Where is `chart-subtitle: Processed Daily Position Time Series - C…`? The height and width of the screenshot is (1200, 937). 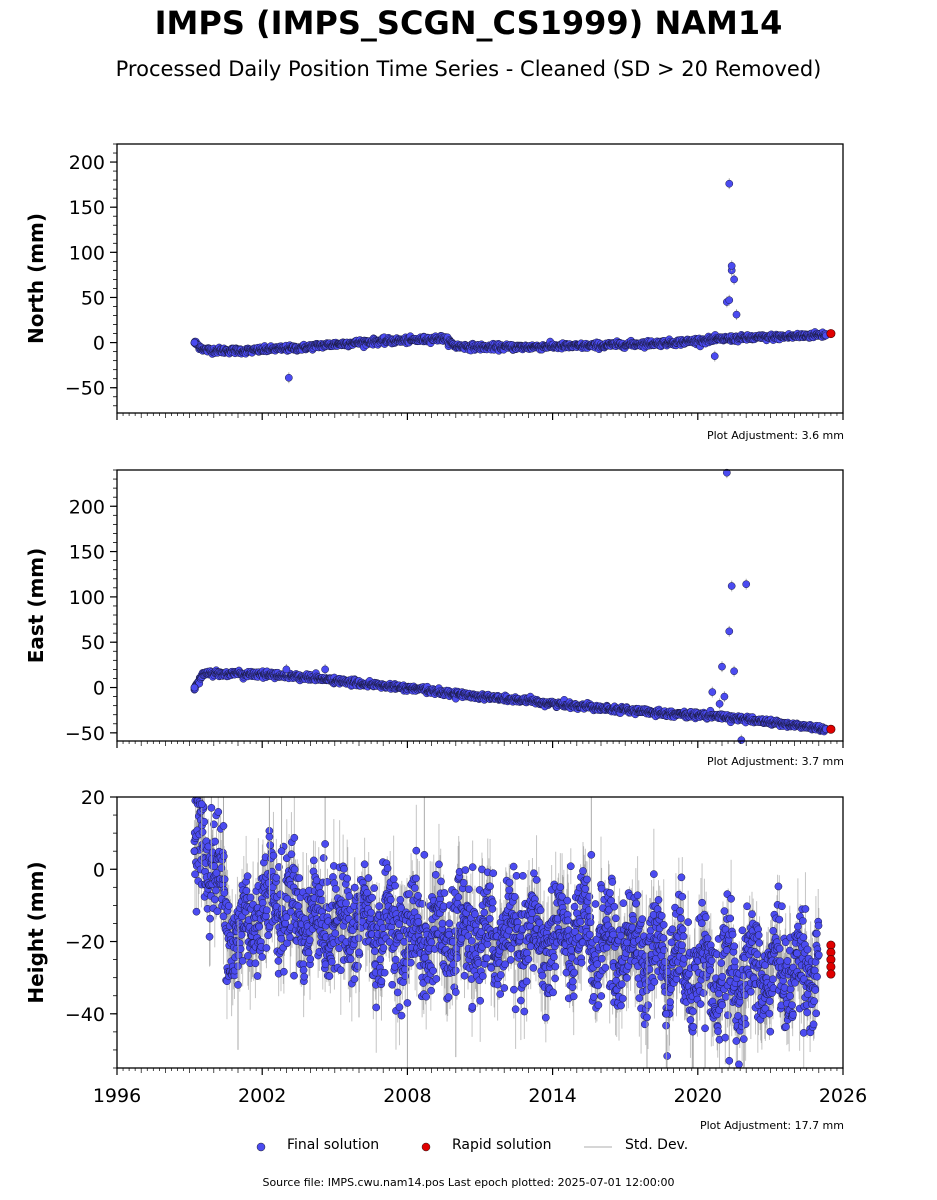
chart-subtitle: Processed Daily Position Time Series - C… is located at coordinates (468, 69).